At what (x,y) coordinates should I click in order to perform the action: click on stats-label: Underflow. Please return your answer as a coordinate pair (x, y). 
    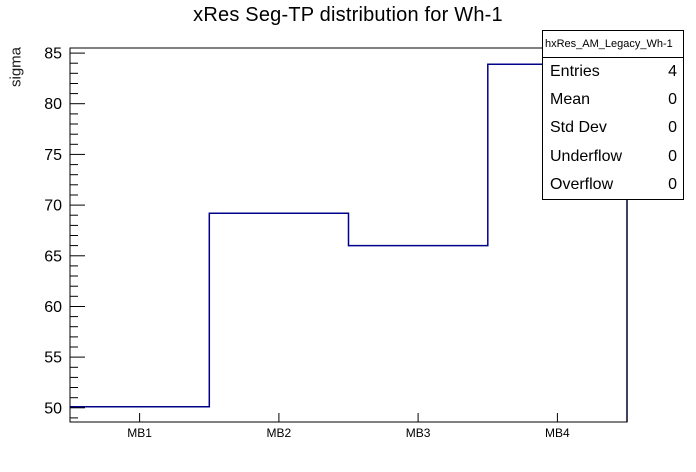
    Looking at the image, I should click on (586, 156).